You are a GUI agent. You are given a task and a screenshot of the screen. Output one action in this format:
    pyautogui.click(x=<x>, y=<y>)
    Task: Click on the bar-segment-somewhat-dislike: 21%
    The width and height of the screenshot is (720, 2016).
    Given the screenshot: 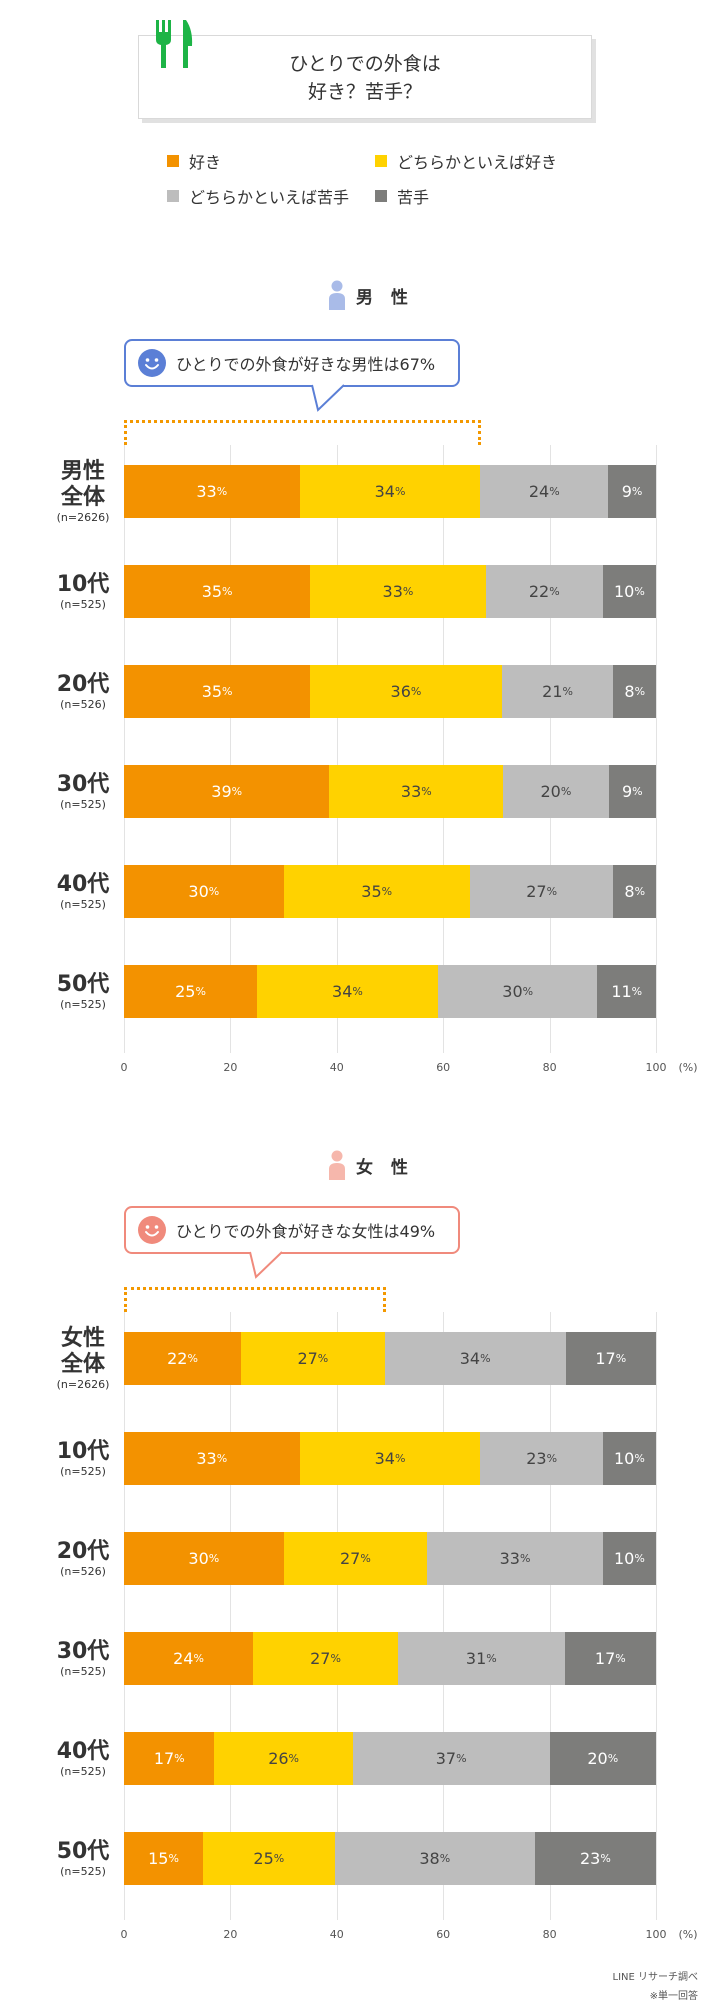 What is the action you would take?
    pyautogui.click(x=557, y=691)
    